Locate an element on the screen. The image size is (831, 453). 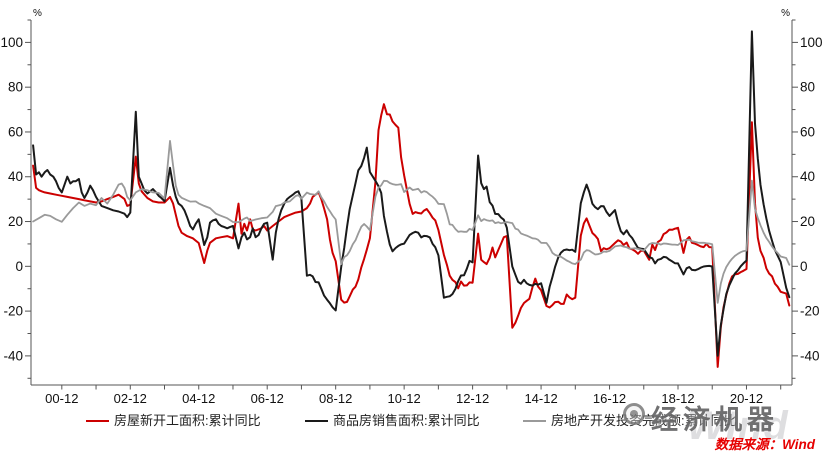
y-tick-label-left: 100 is located at coordinates (11, 42).